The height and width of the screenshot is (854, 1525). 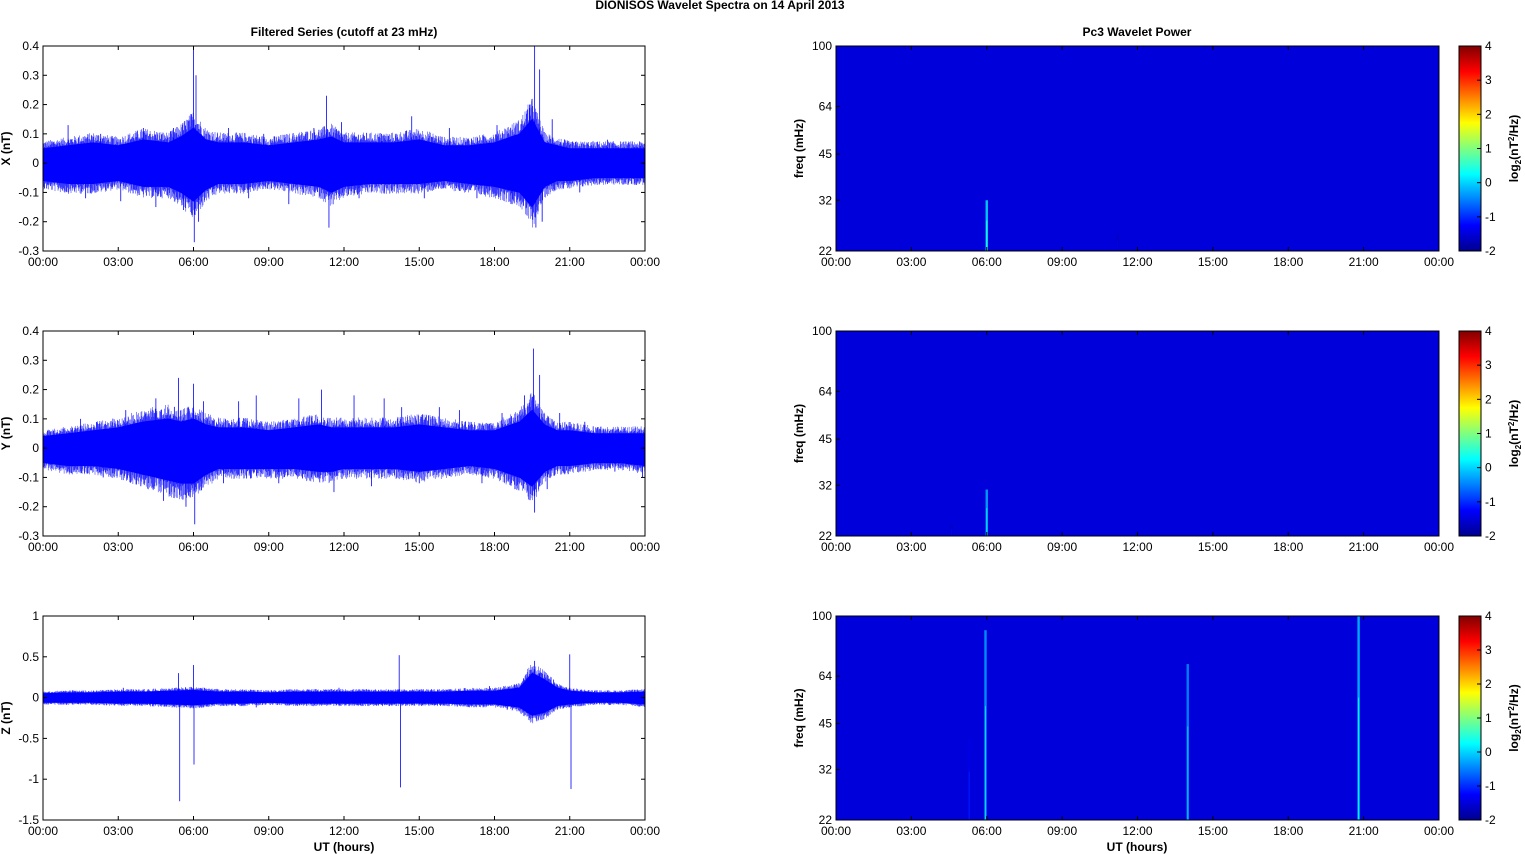 I want to click on y-tick-label: -1, so click(x=33, y=779).